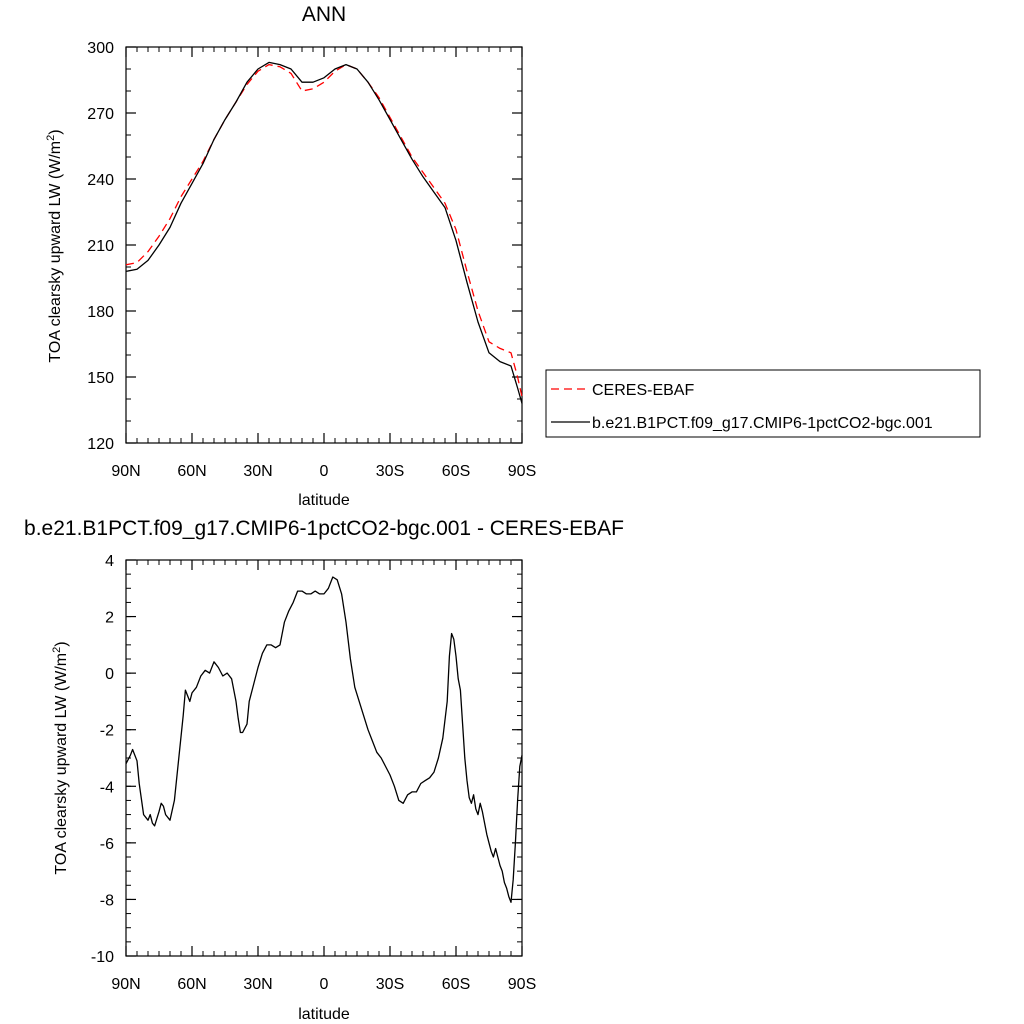  I want to click on top-panel-y-axis-label-sup: 2, so click(51, 138).